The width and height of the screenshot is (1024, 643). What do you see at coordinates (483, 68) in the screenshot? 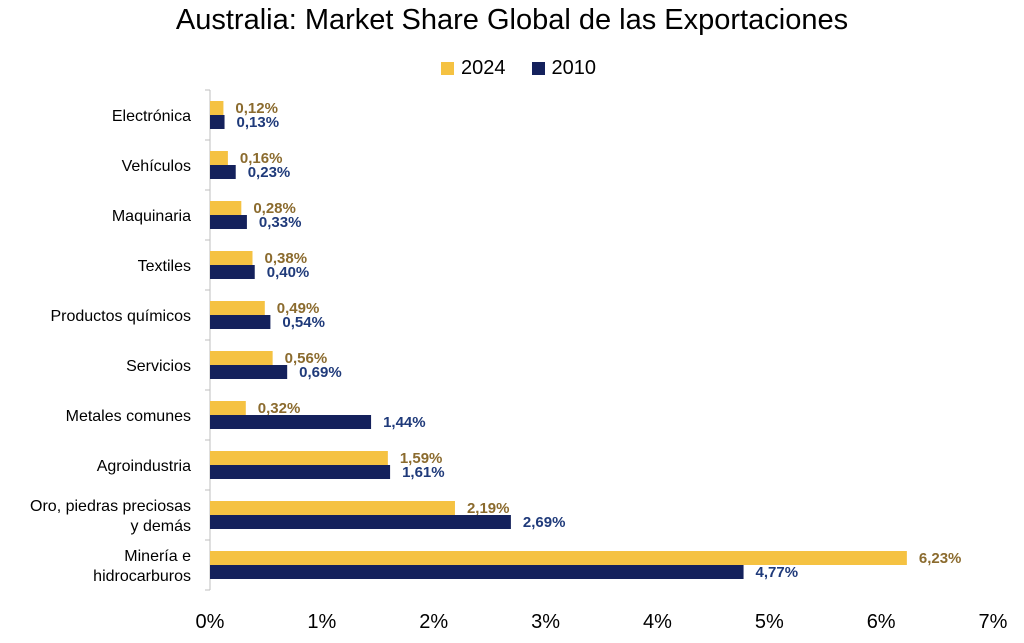
I see `legend-label-2024: 2024` at bounding box center [483, 68].